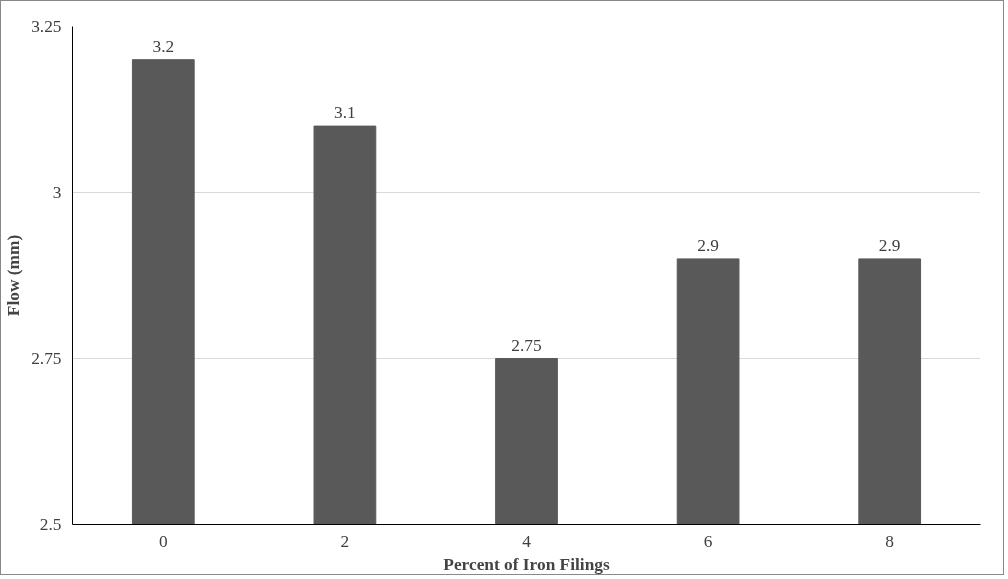 Image resolution: width=1008 pixels, height=579 pixels. I want to click on y-axis-title: Flow (mm), so click(14, 275).